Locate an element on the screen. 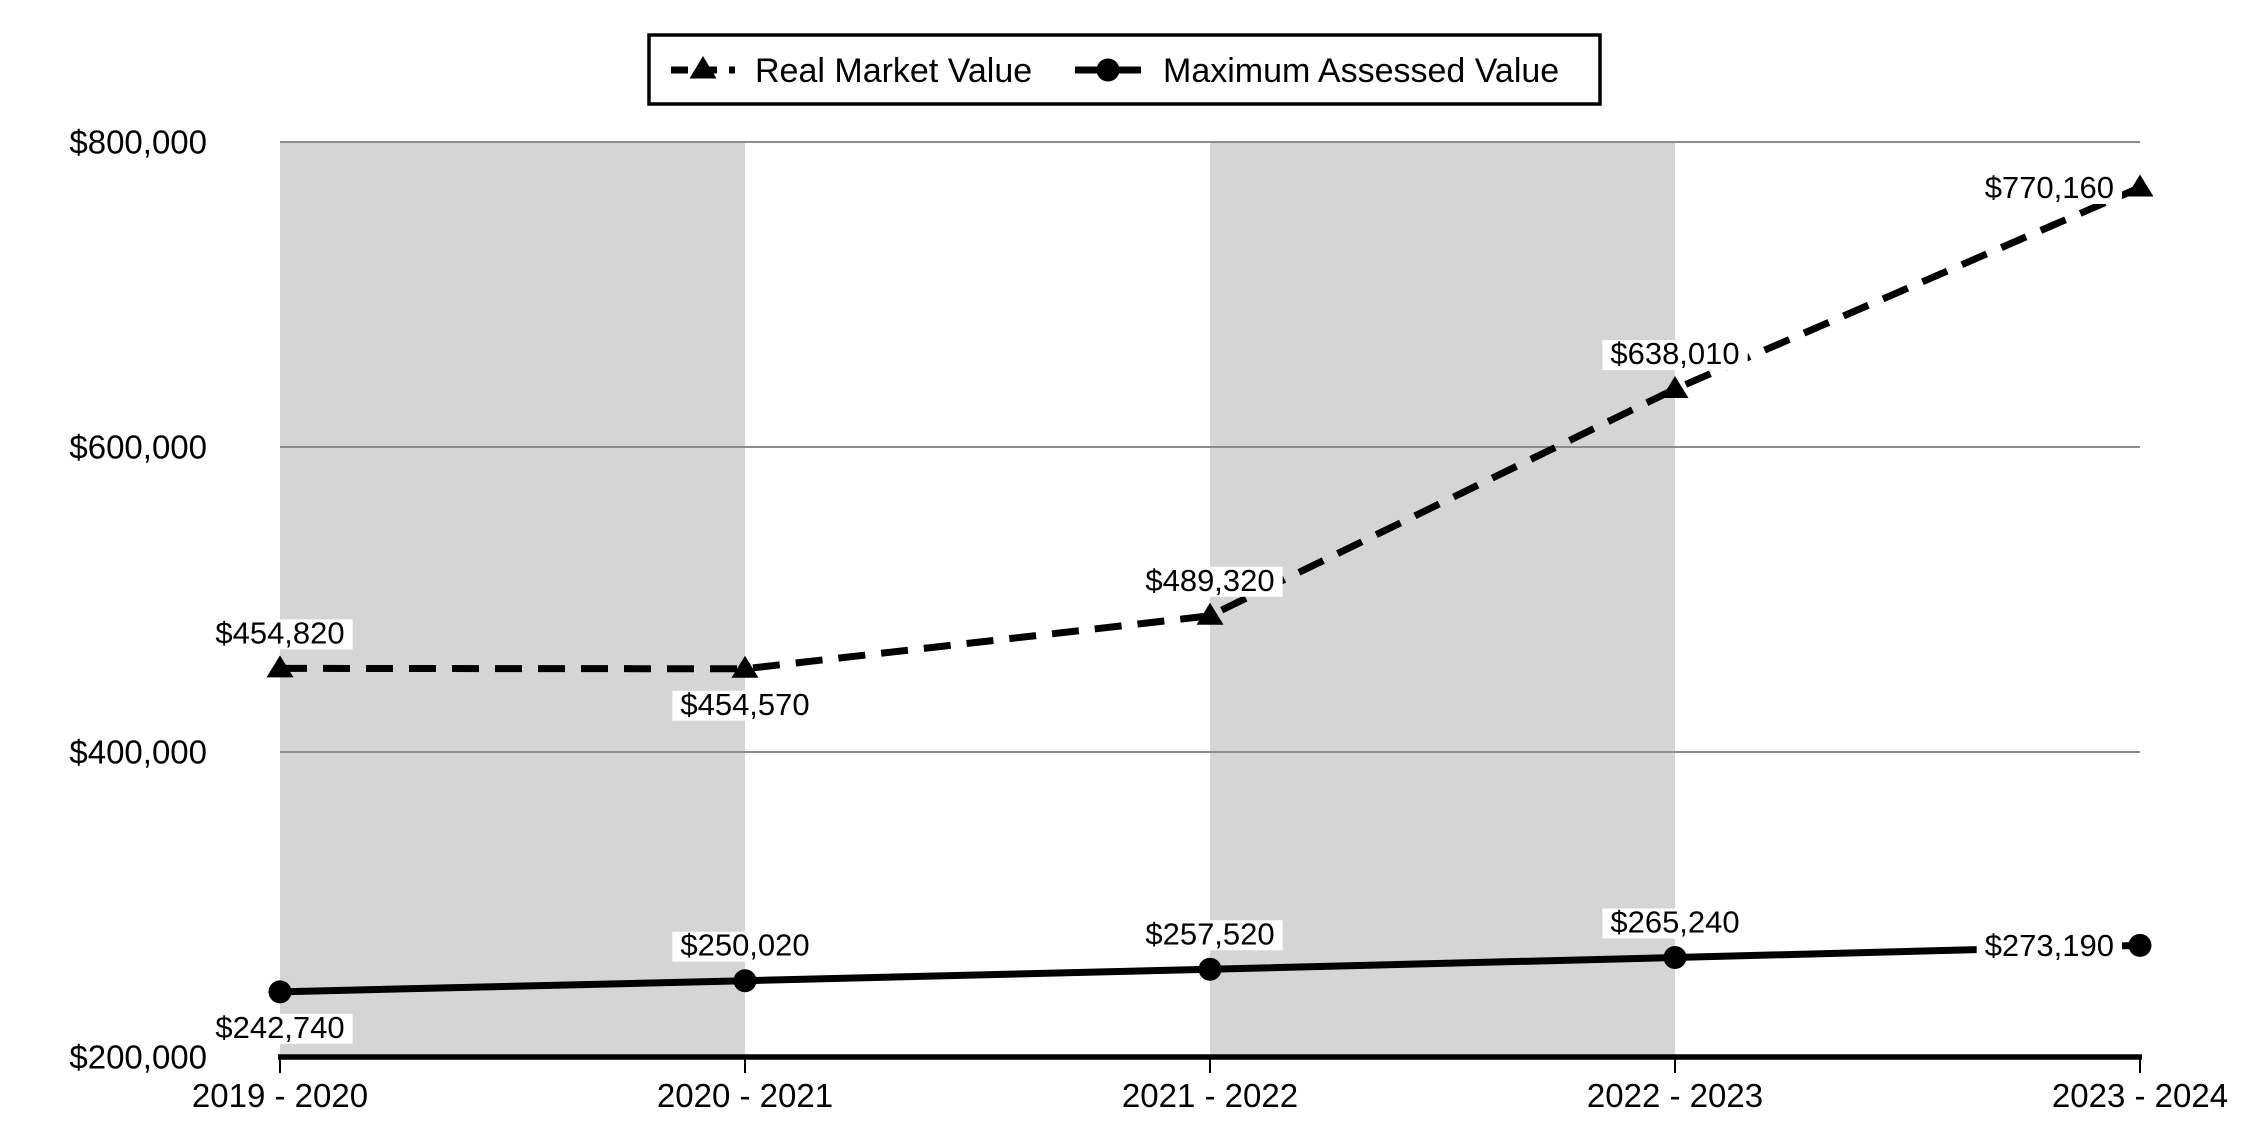 The width and height of the screenshot is (2250, 1140). x-axis-tick-label: 2022 - 2023 is located at coordinates (1675, 1095).